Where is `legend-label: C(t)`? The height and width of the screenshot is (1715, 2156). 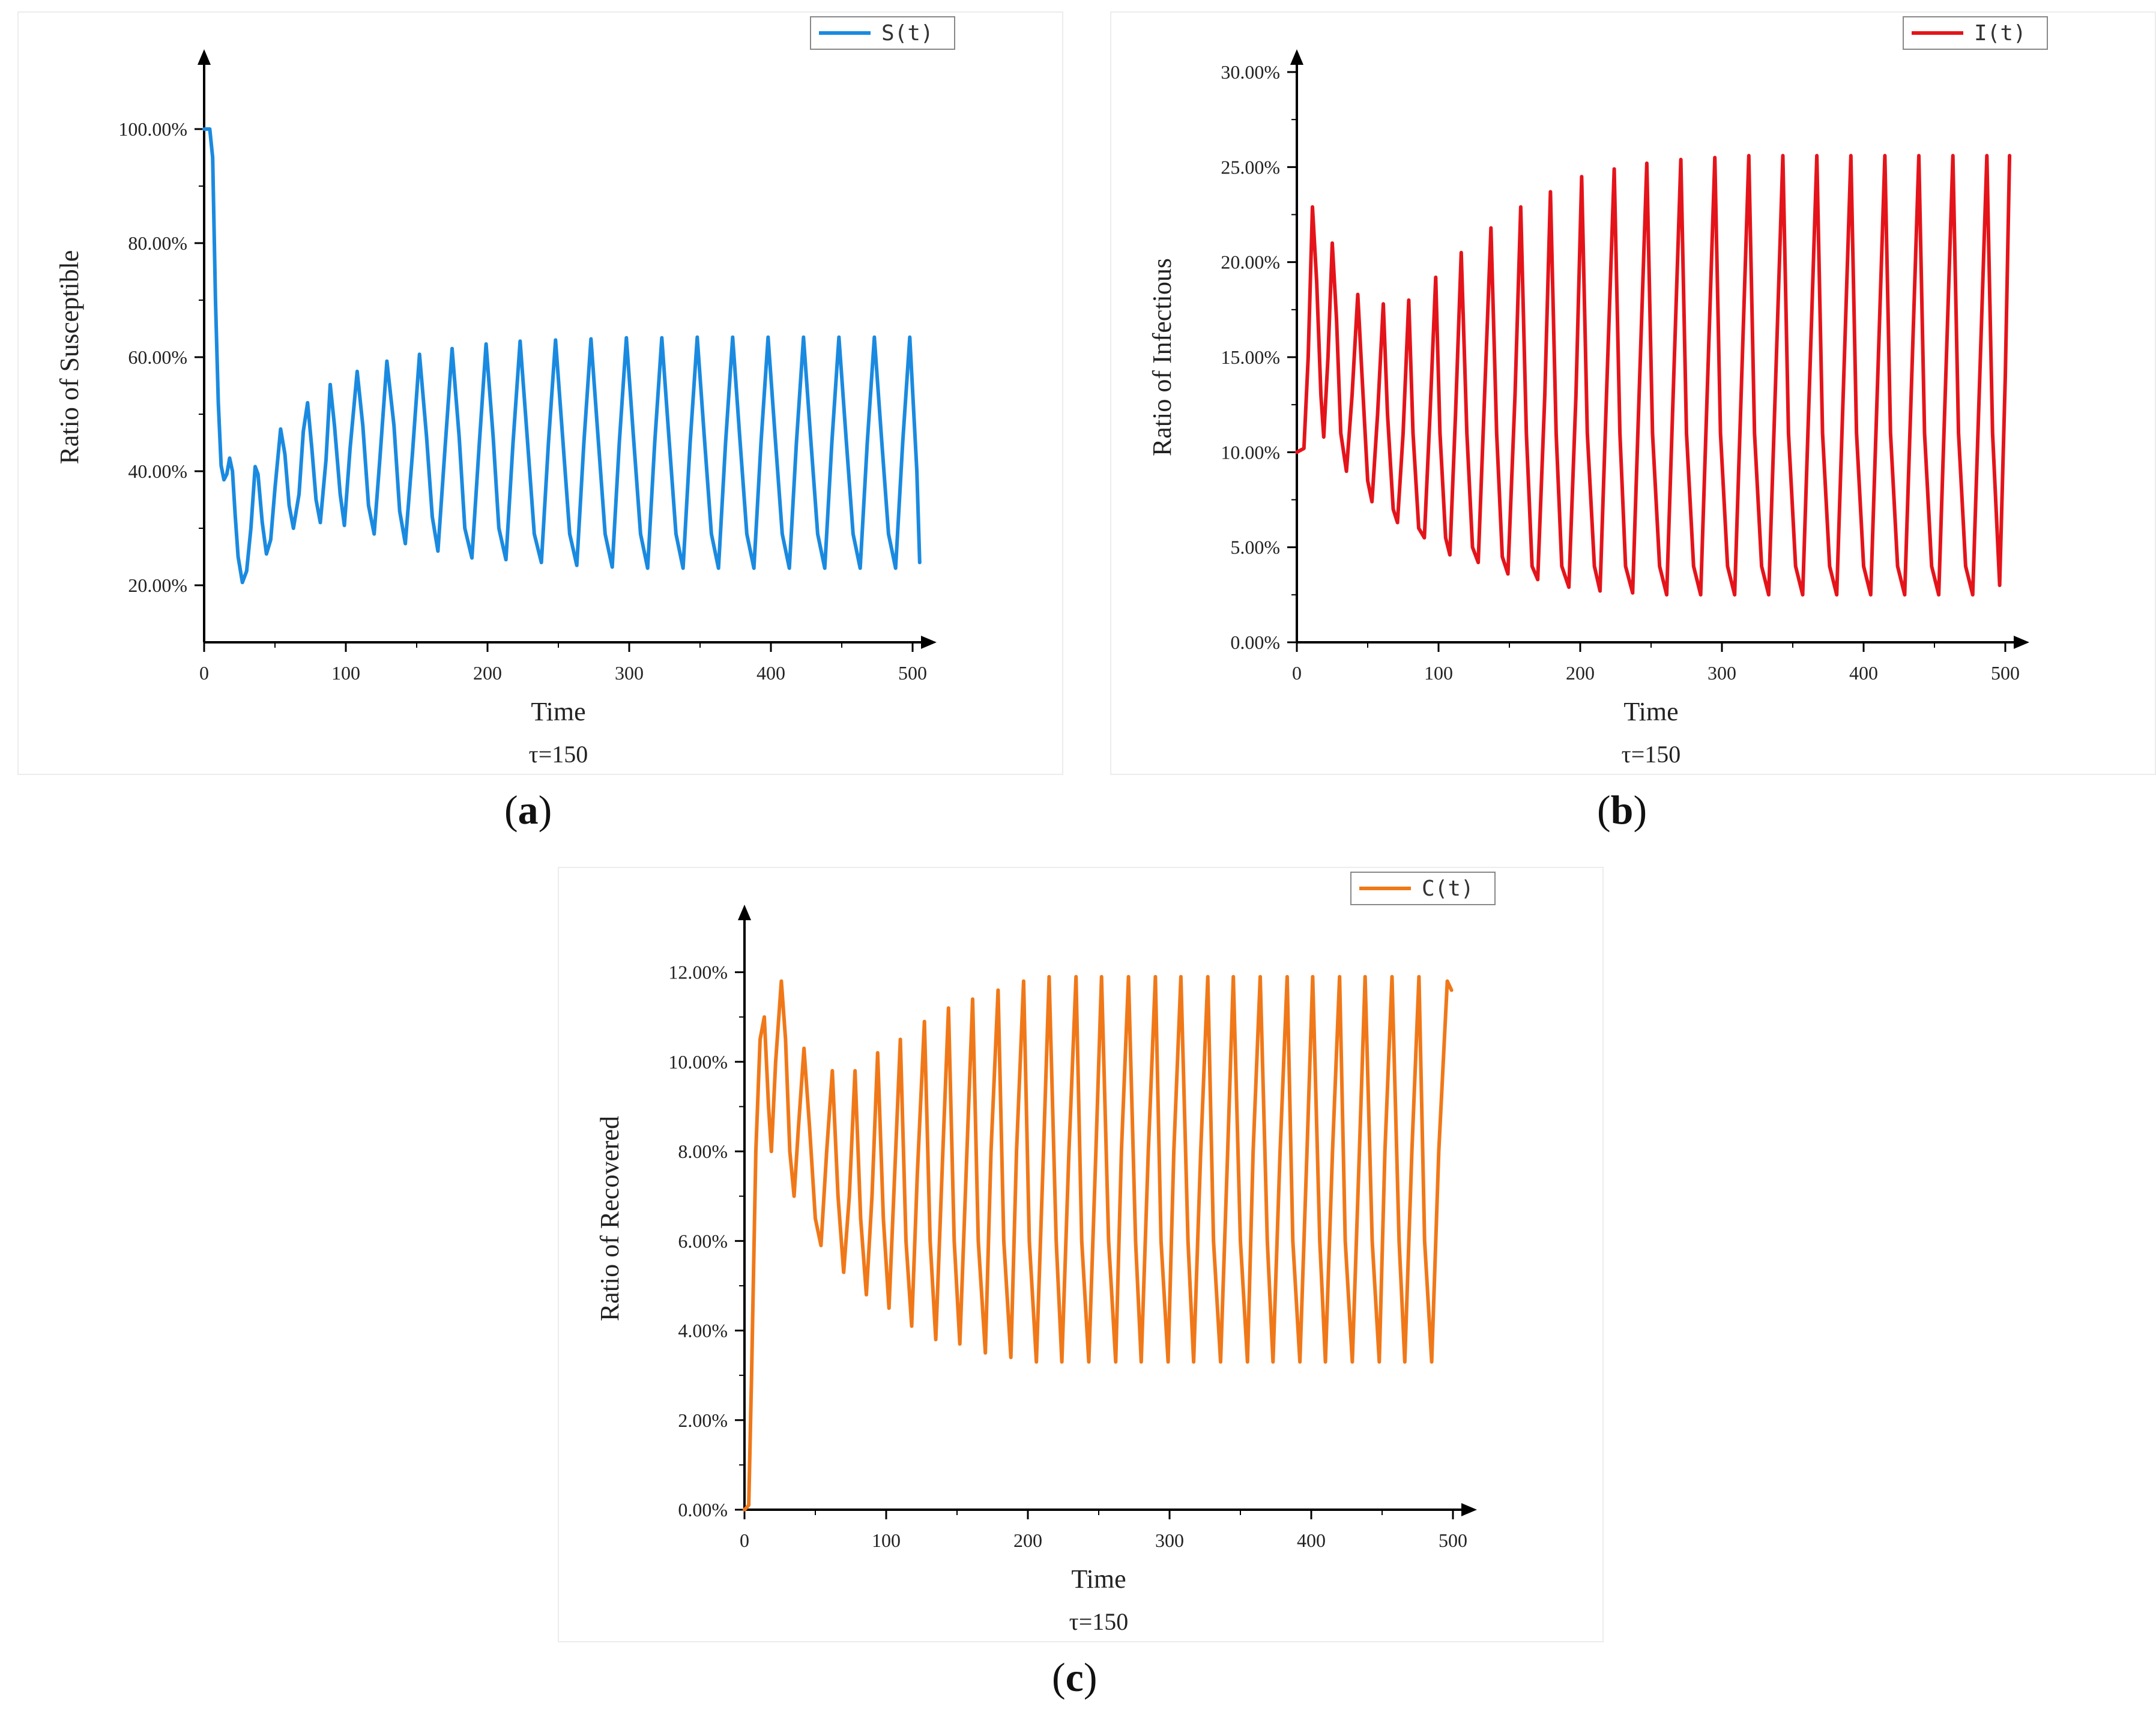 legend-label: C(t) is located at coordinates (1448, 888).